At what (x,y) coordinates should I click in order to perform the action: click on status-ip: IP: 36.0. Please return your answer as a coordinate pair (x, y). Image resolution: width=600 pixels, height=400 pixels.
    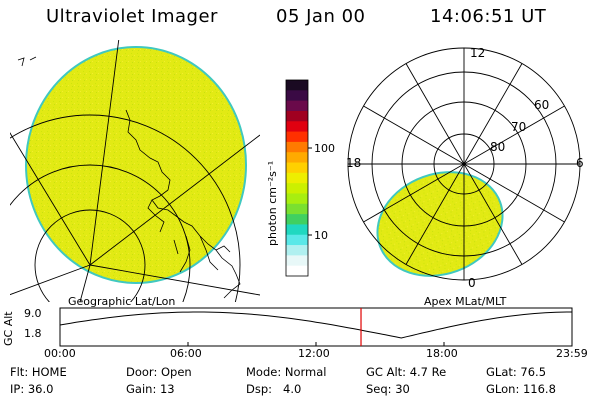
    Looking at the image, I should click on (32, 389).